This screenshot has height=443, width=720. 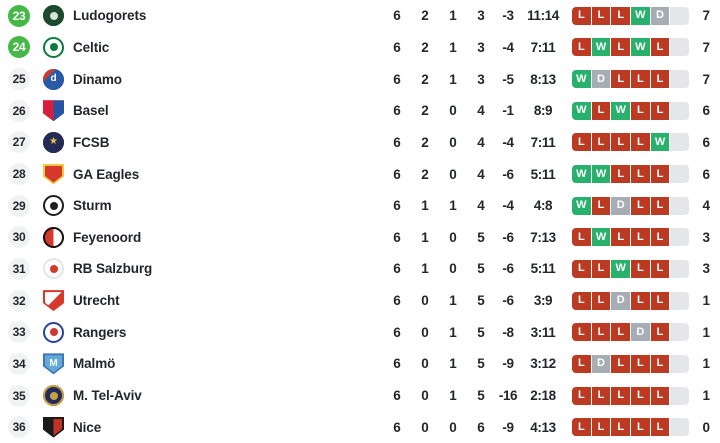 I want to click on position-badge: 33, so click(x=19, y=332).